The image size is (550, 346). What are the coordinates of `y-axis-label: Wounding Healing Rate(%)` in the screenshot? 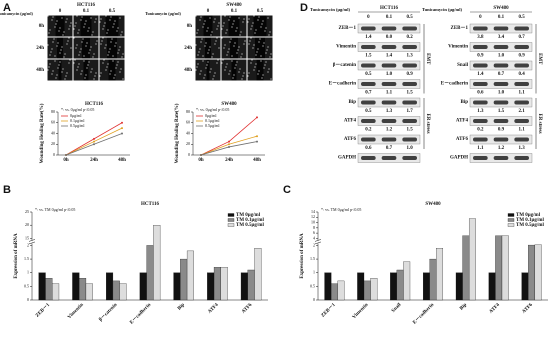 It's located at (177, 133).